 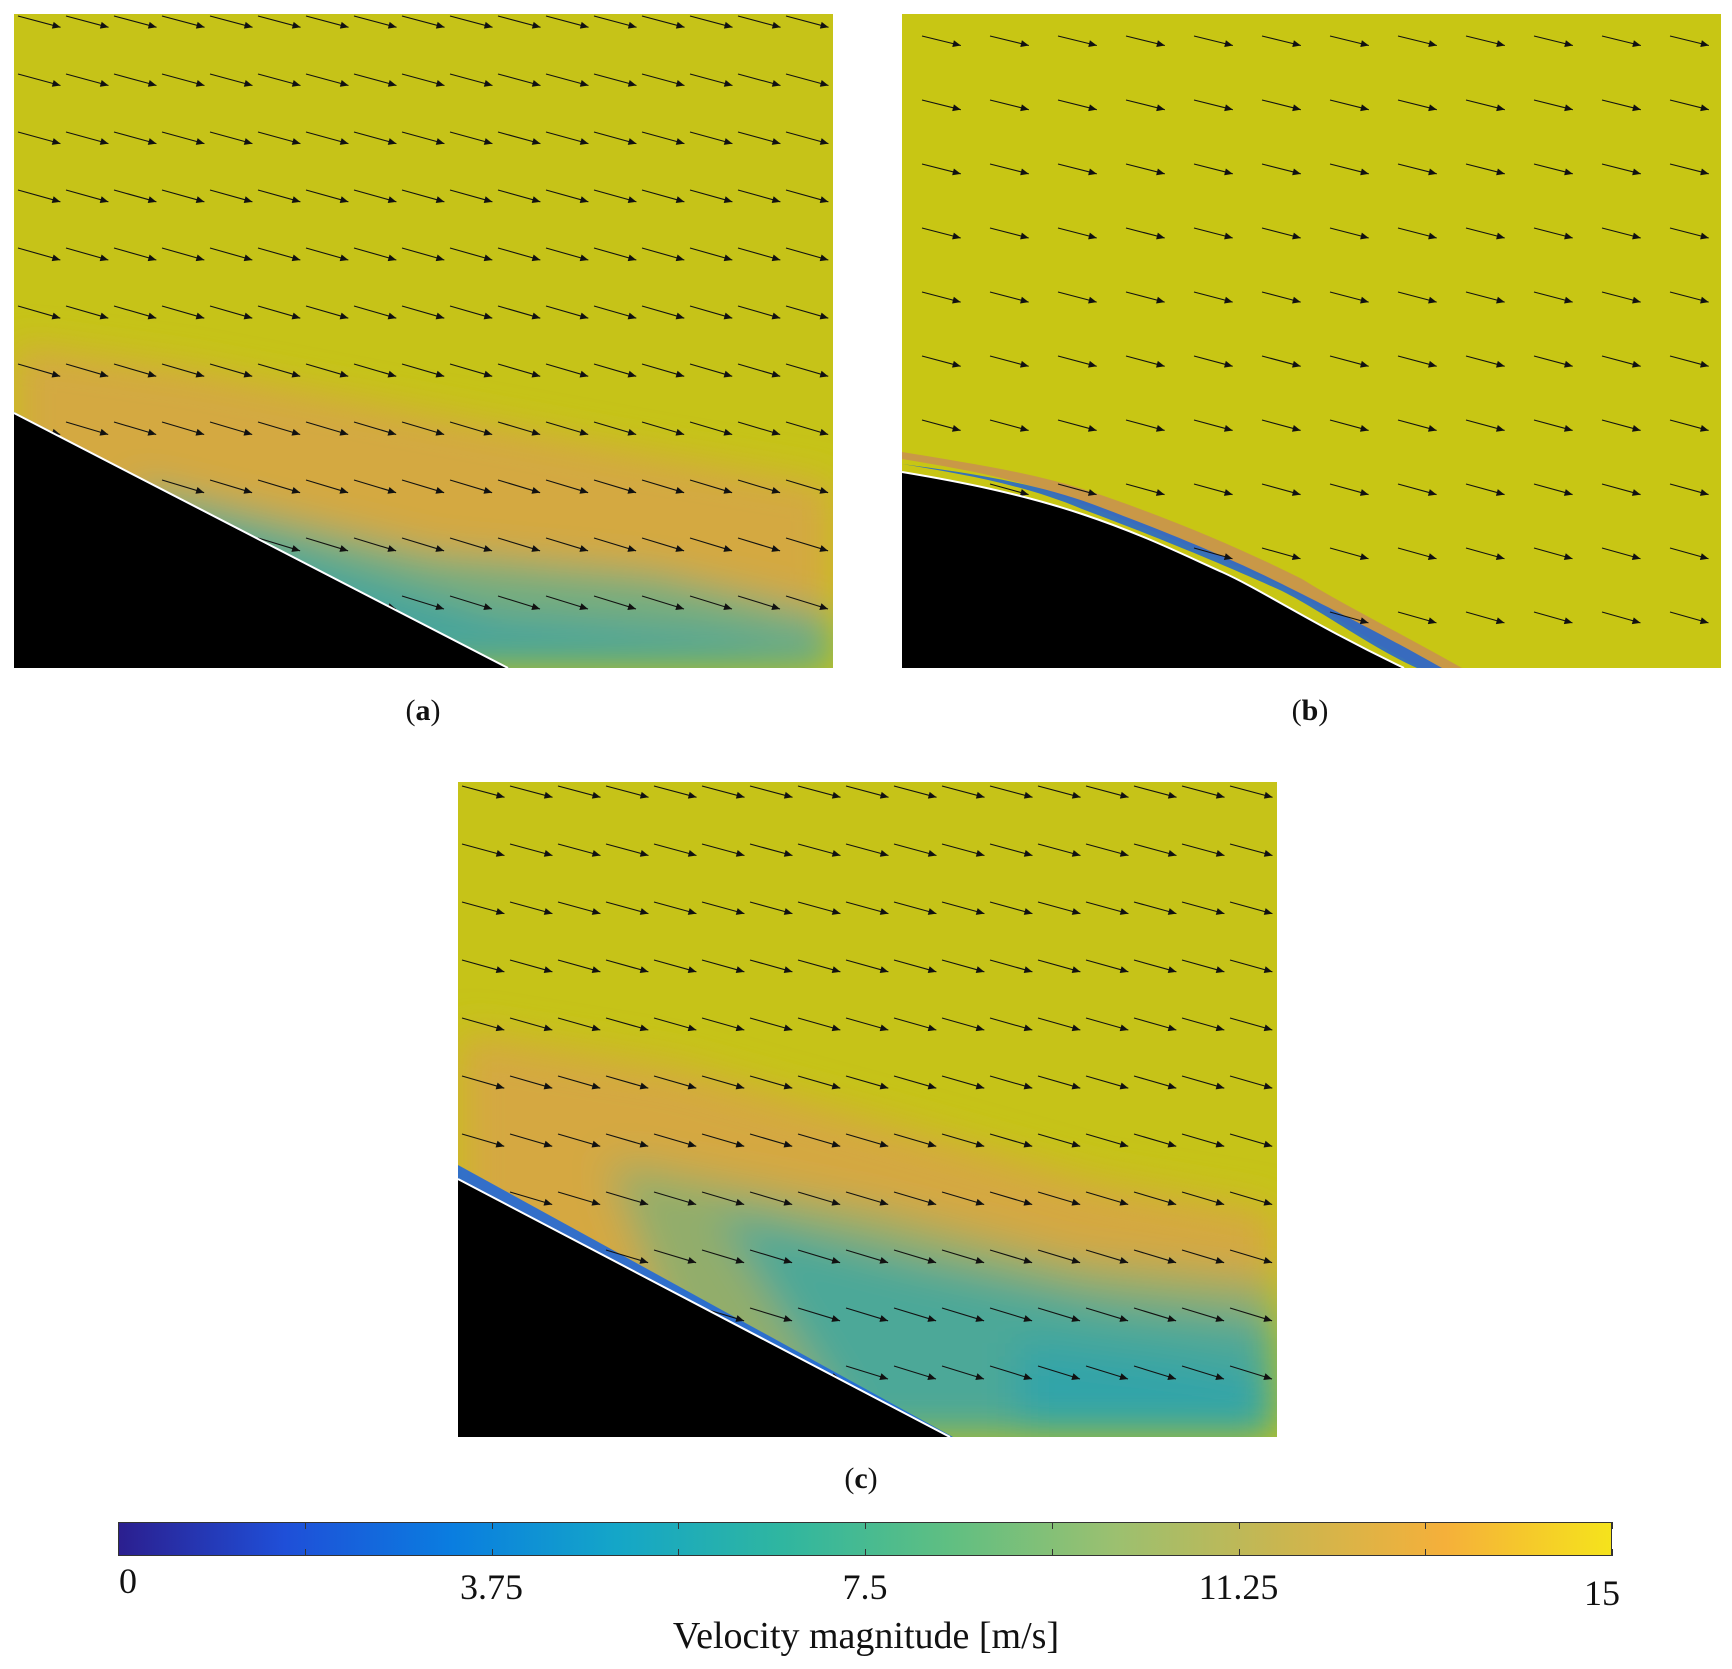 I want to click on colorbar-tick-label: 7.5, so click(x=865, y=1587).